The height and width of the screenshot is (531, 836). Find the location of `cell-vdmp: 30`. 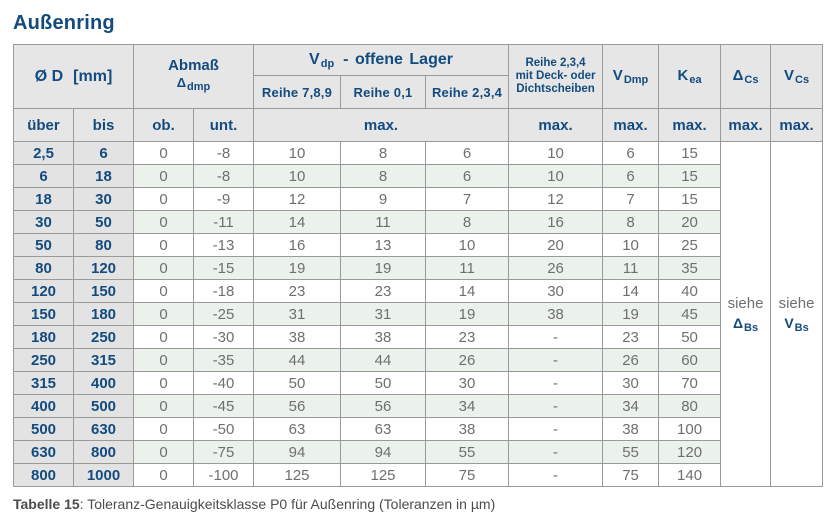

cell-vdmp: 30 is located at coordinates (631, 383).